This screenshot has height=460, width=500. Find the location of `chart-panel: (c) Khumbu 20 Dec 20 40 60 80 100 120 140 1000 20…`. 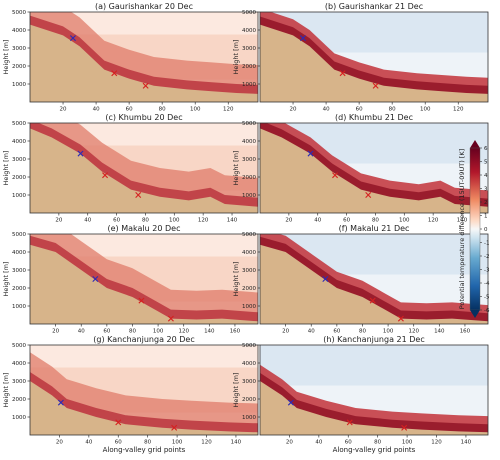

chart-panel: (c) Khumbu 20 Dec 20 40 60 80 100 120 140 1000 20… is located at coordinates (130, 168).